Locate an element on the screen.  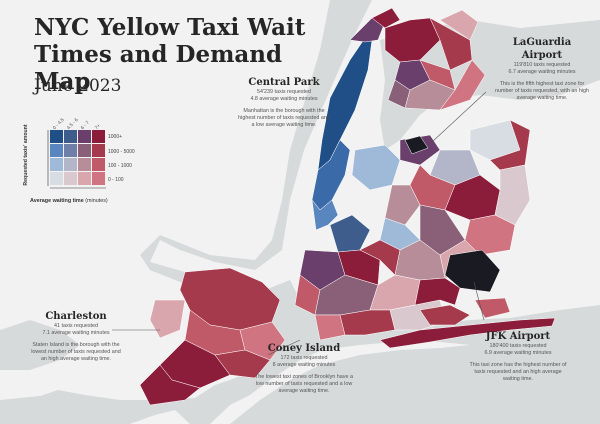
legend-x-label-unit: (minutes) is located at coordinates (96, 201).